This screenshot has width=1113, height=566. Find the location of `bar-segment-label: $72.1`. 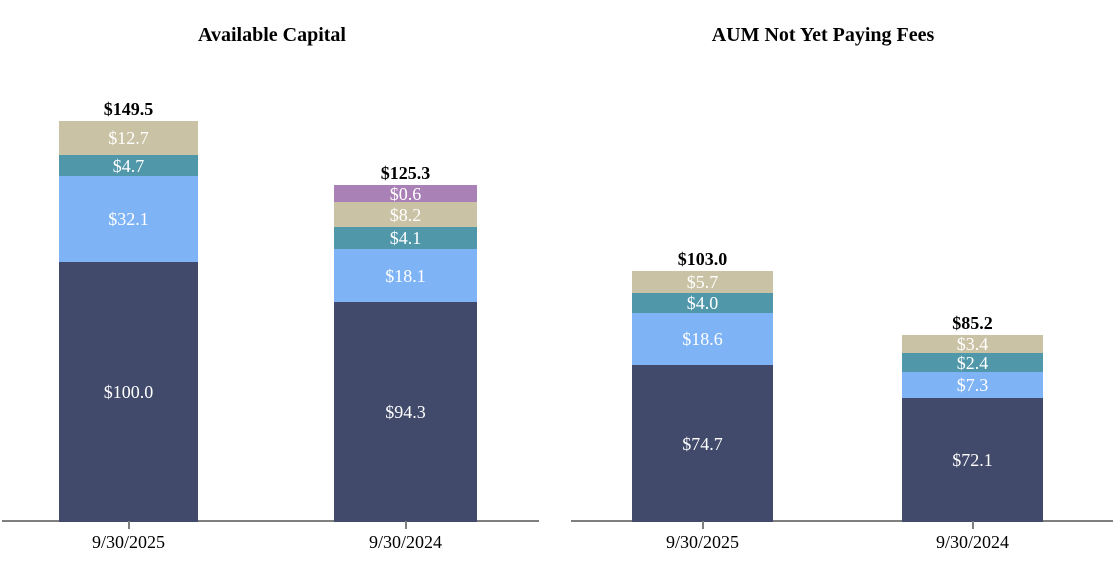

bar-segment-label: $72.1 is located at coordinates (972, 460).